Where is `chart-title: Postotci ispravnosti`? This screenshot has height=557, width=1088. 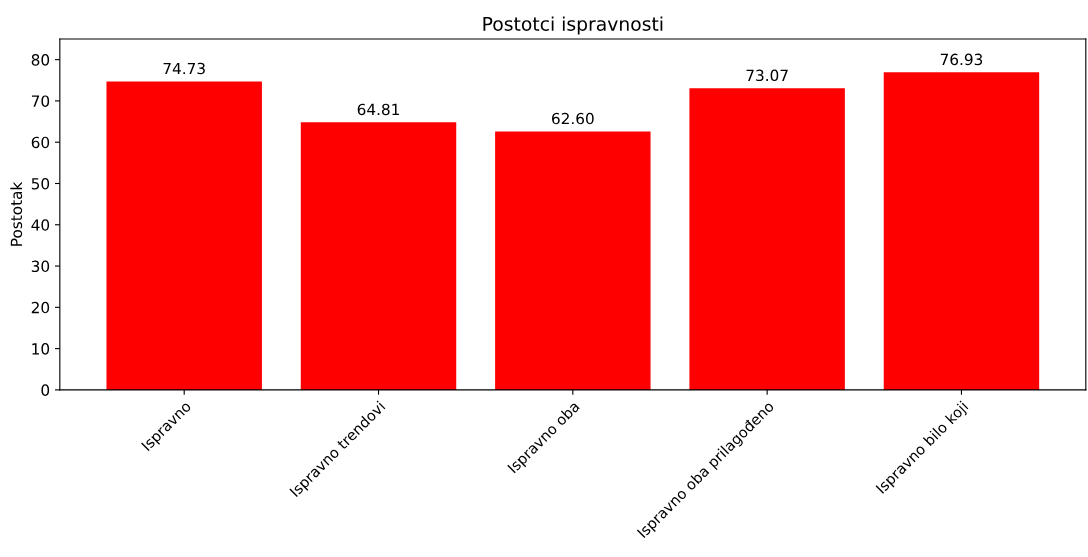 chart-title: Postotci ispravnosti is located at coordinates (573, 25).